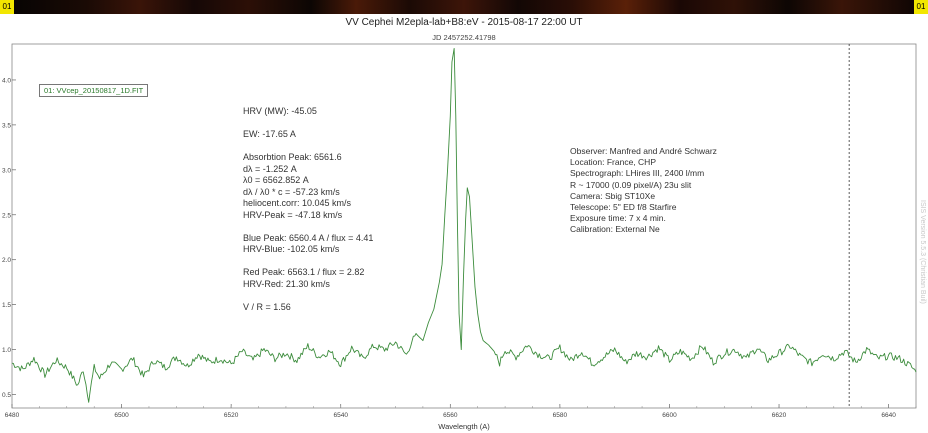 This screenshot has width=928, height=433. I want to click on y-tick-label: 1.5, so click(6, 305).